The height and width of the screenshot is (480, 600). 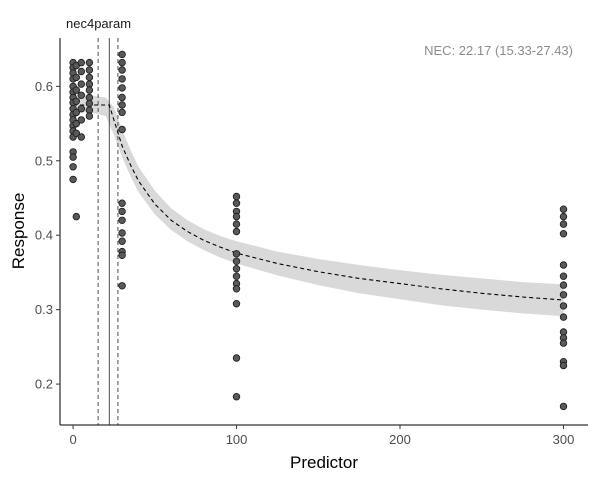 I want to click on y-axis-title: Response, so click(x=18, y=231).